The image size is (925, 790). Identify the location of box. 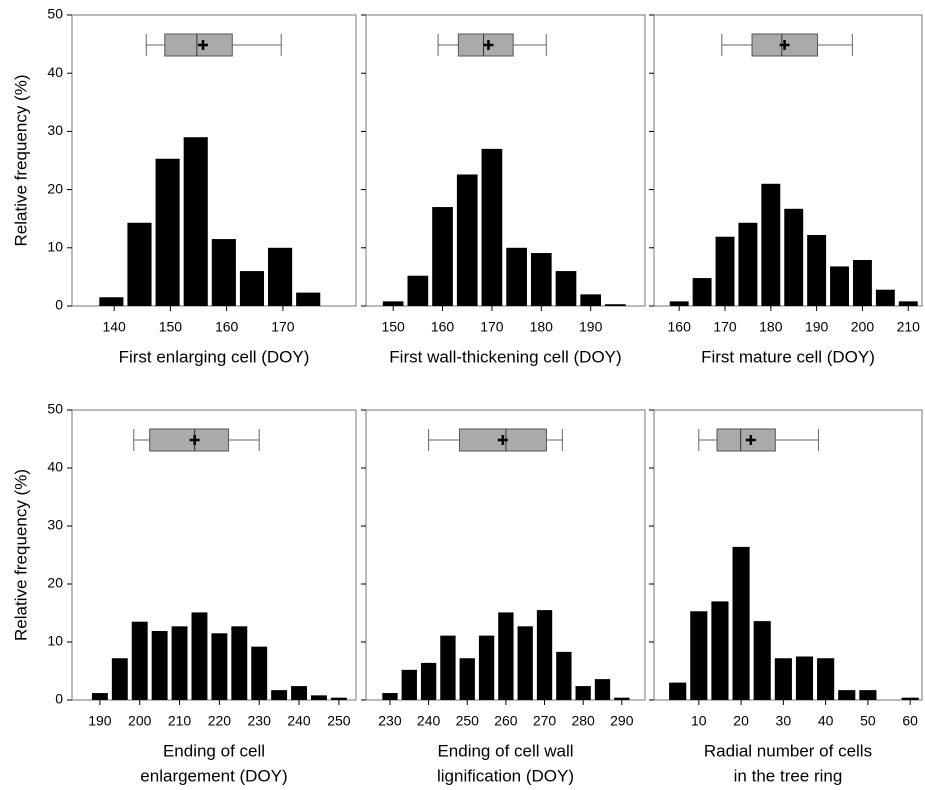
(189, 440).